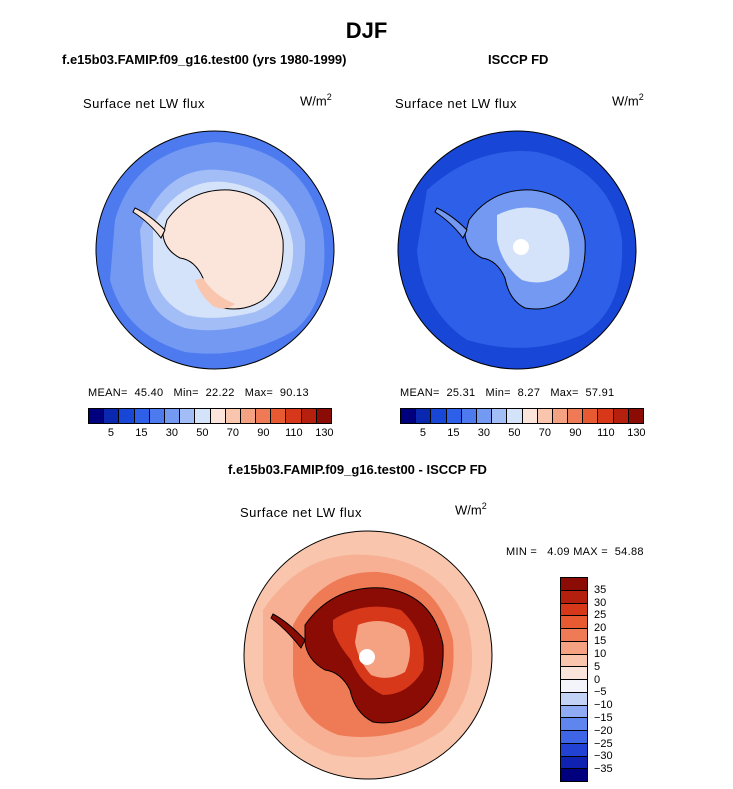 The width and height of the screenshot is (733, 789). What do you see at coordinates (451, 223) in the screenshot?
I see `obs-peninsula` at bounding box center [451, 223].